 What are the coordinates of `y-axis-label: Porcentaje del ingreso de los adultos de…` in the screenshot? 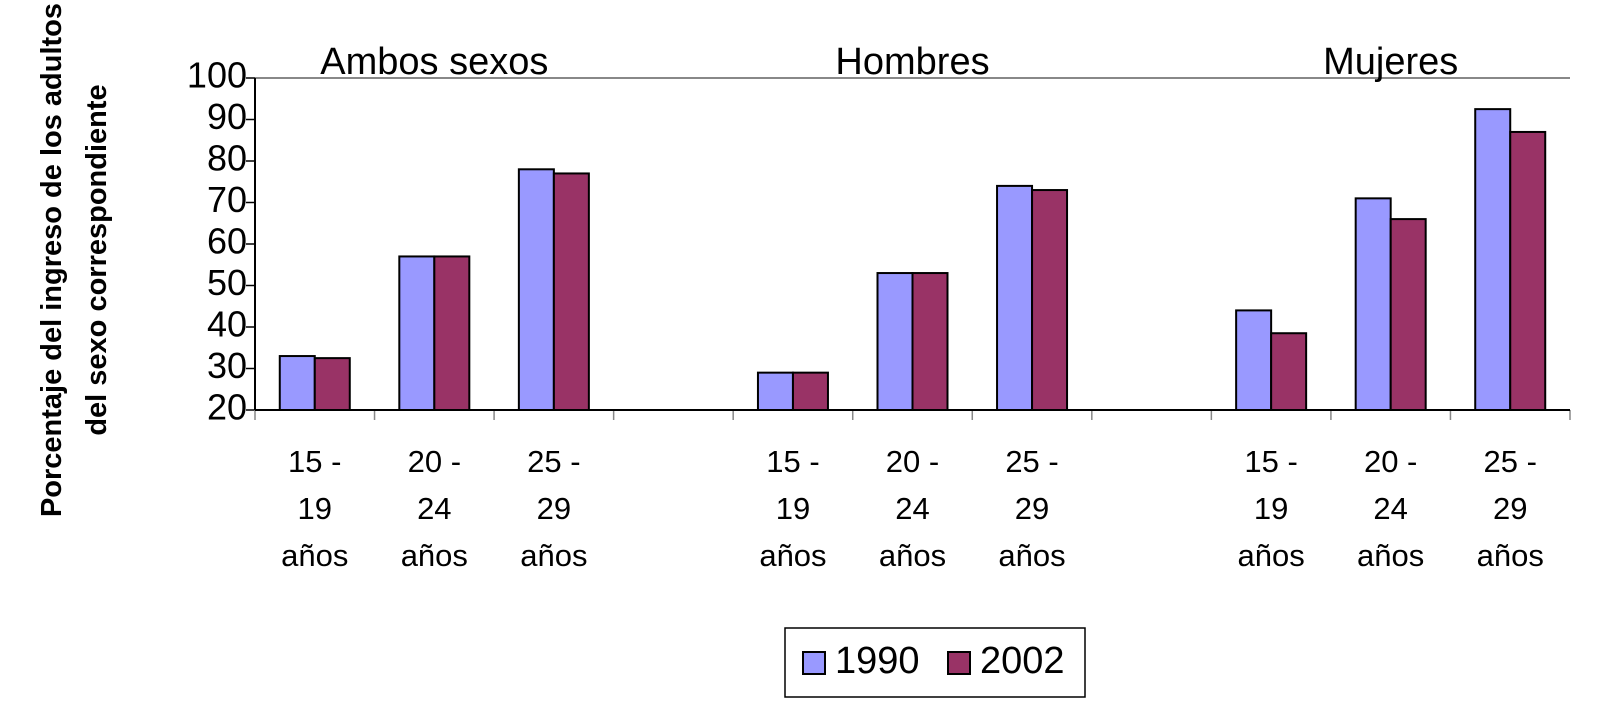 It's located at (74, 260).